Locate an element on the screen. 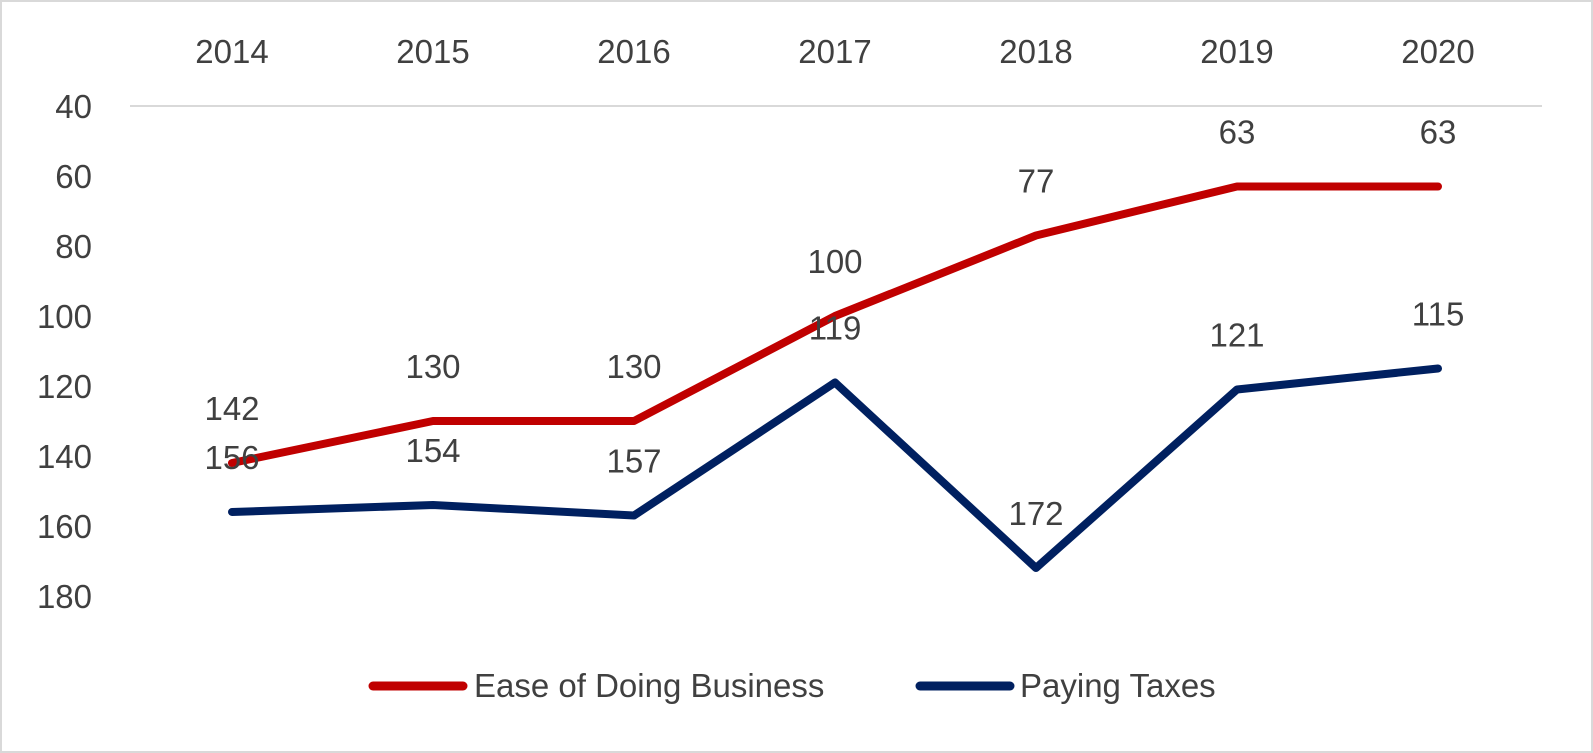 The height and width of the screenshot is (753, 1593). legend: Ease of Doing Business Paying Taxes is located at coordinates (792, 685).